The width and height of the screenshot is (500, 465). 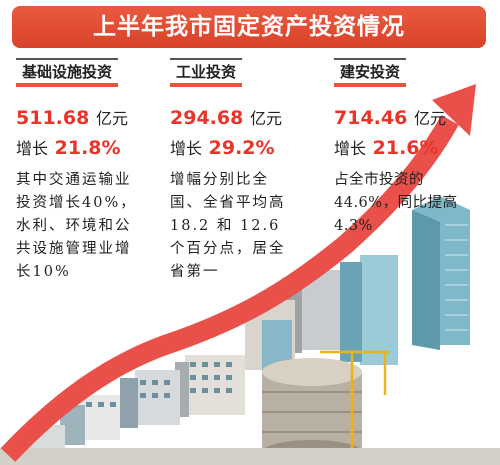 I want to click on page-title: 上半年我市固定资产投资情况, so click(x=249, y=27).